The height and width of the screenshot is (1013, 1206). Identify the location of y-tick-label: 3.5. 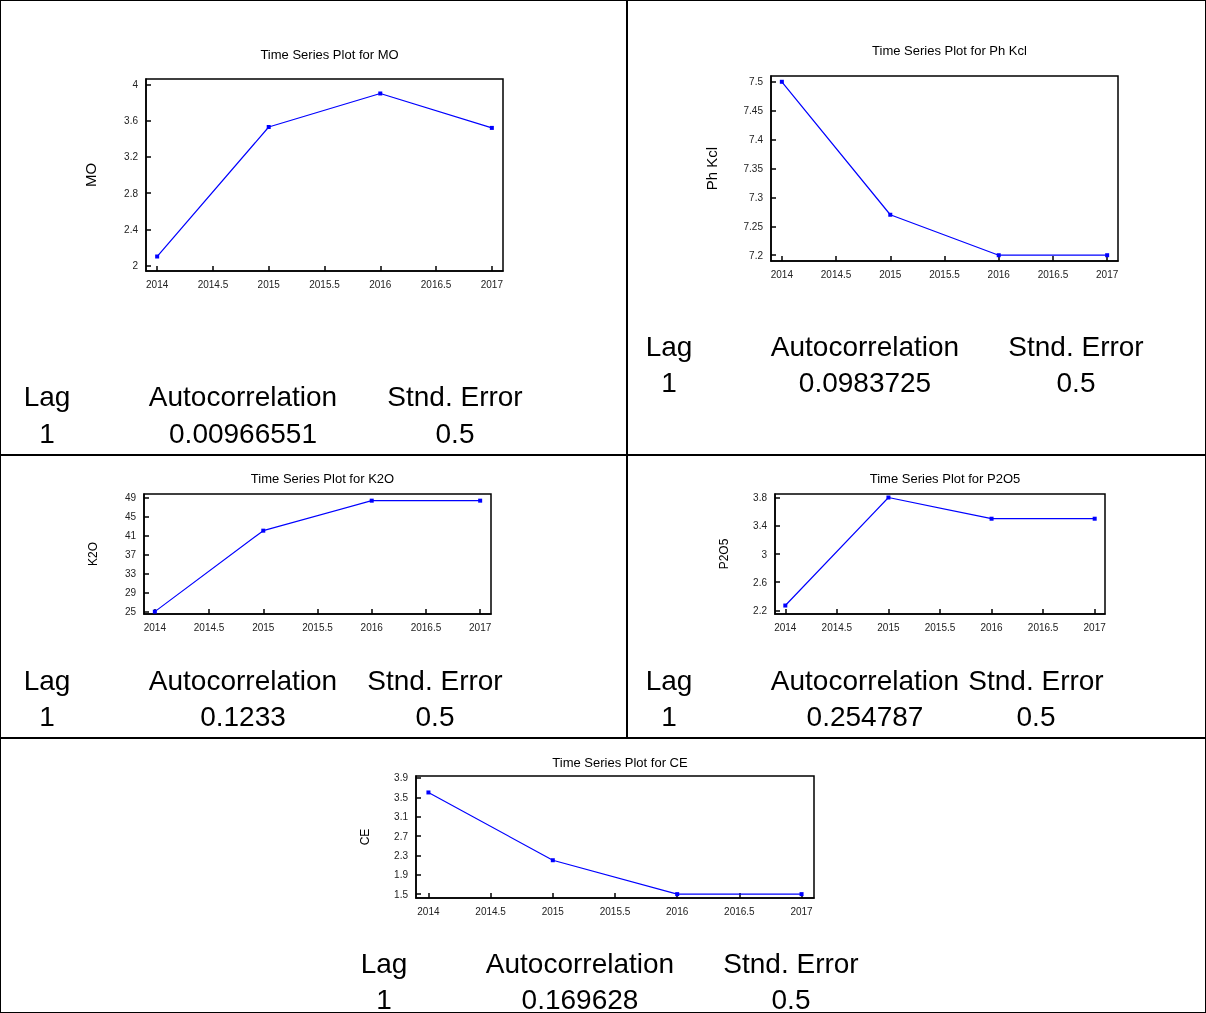
(401, 797).